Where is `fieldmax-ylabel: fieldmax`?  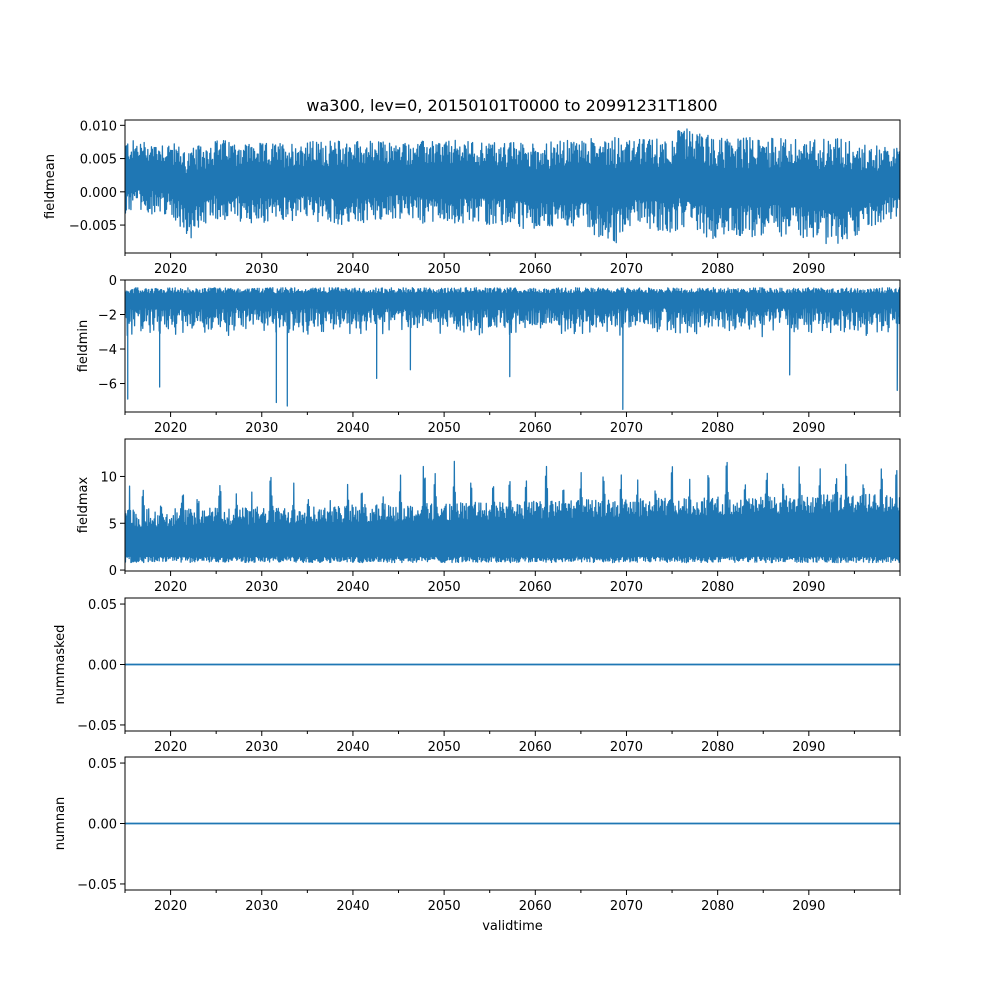 fieldmax-ylabel: fieldmax is located at coordinates (83, 505).